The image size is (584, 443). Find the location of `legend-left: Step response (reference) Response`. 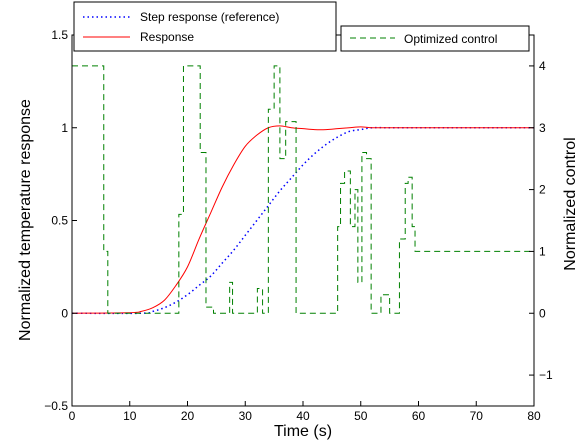

legend-left: Step response (reference) Response is located at coordinates (205, 26).